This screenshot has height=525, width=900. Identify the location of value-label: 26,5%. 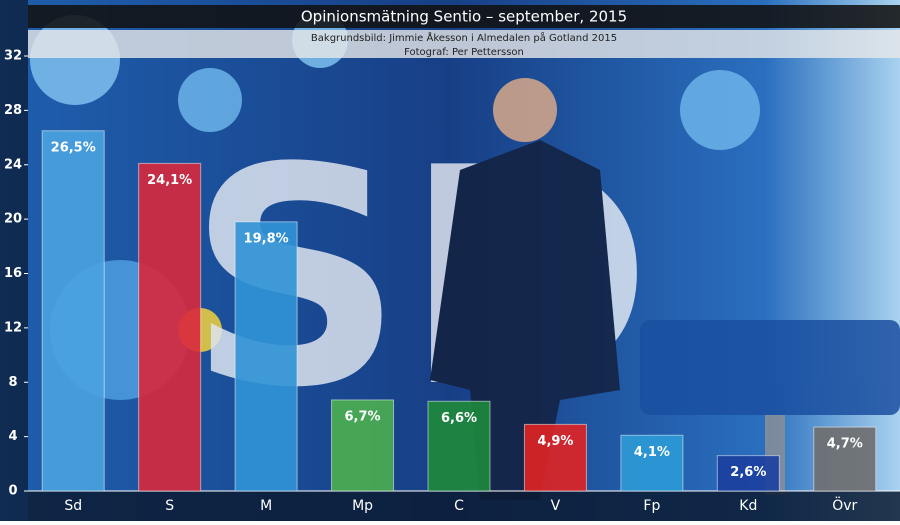
(73, 147).